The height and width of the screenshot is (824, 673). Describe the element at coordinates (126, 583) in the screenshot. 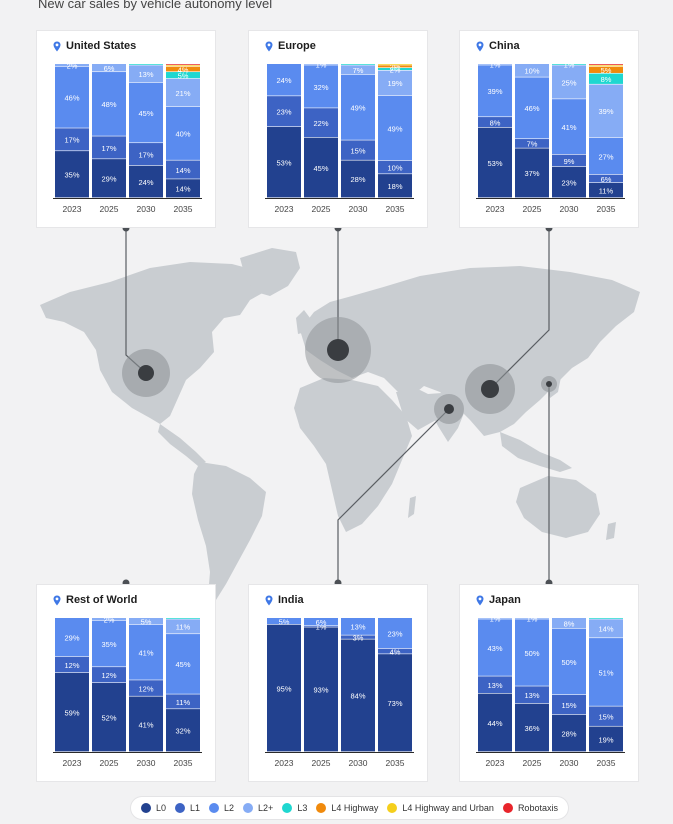

I see `endpoint-rest-of-world` at that location.